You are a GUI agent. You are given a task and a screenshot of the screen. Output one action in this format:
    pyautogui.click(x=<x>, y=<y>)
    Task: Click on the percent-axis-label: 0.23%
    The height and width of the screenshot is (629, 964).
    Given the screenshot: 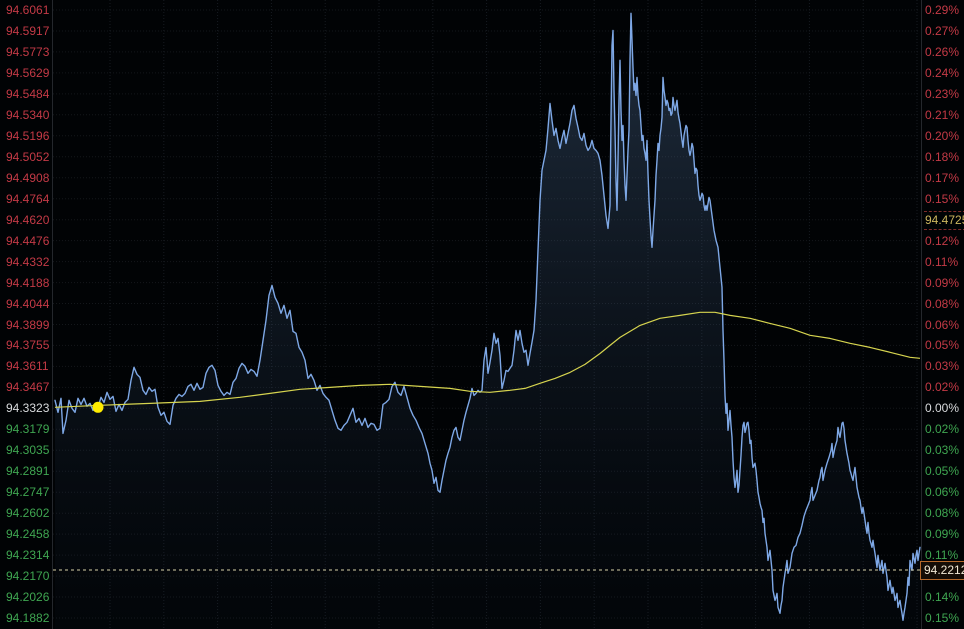 What is the action you would take?
    pyautogui.click(x=942, y=93)
    